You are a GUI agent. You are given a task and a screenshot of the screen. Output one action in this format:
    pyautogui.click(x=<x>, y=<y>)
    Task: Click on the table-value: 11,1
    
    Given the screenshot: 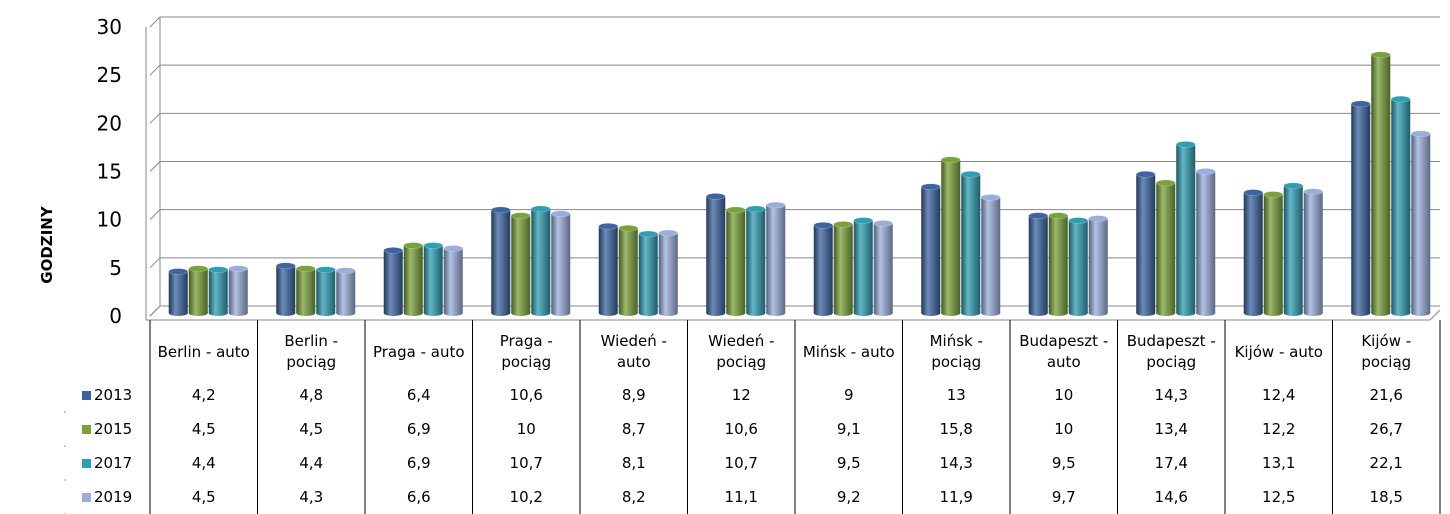 What is the action you would take?
    pyautogui.click(x=741, y=496)
    